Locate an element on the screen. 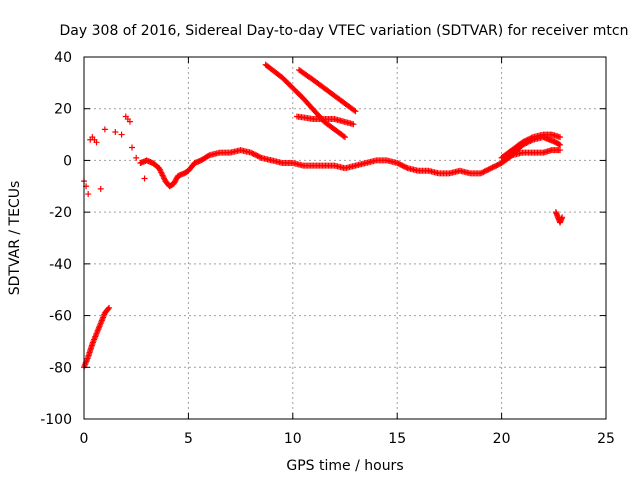  x-tick-label: 10 is located at coordinates (293, 439).